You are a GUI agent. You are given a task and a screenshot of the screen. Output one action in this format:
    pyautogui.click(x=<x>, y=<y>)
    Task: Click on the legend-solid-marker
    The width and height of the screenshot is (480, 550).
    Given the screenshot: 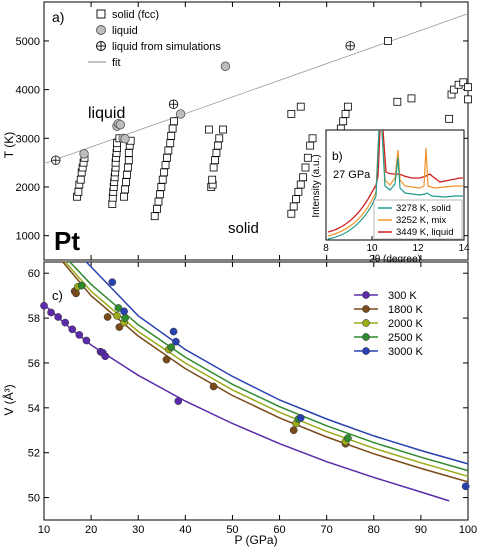 What is the action you would take?
    pyautogui.click(x=101, y=14)
    